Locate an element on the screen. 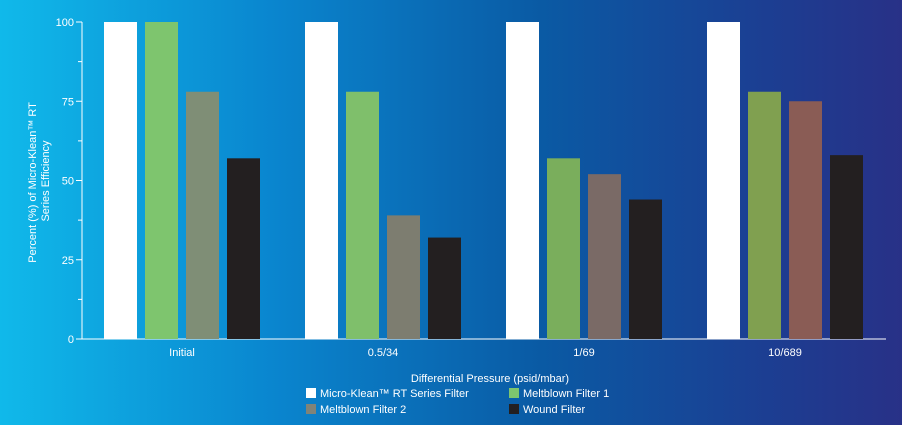 This screenshot has height=425, width=902. y-ticks: 0 25 50 75 100 is located at coordinates (69, 181).